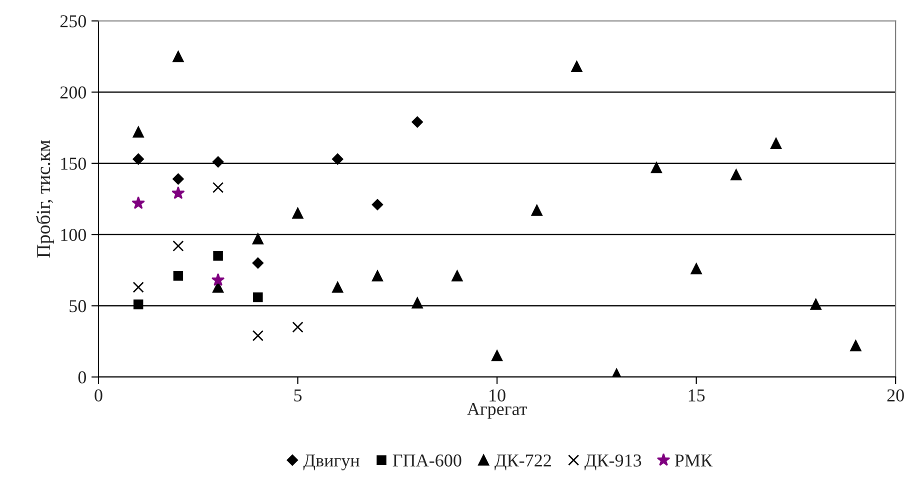 This screenshot has width=912, height=498. I want to click on x-tick-label: 5, so click(298, 395).